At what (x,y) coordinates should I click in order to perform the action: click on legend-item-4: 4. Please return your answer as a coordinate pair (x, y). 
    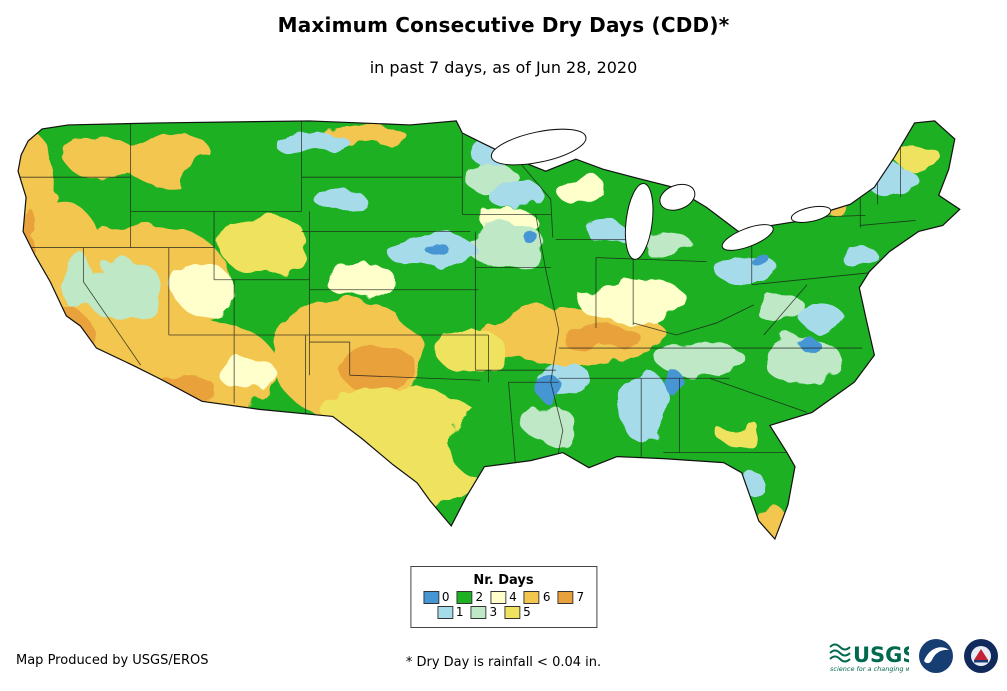
    Looking at the image, I should click on (503, 597).